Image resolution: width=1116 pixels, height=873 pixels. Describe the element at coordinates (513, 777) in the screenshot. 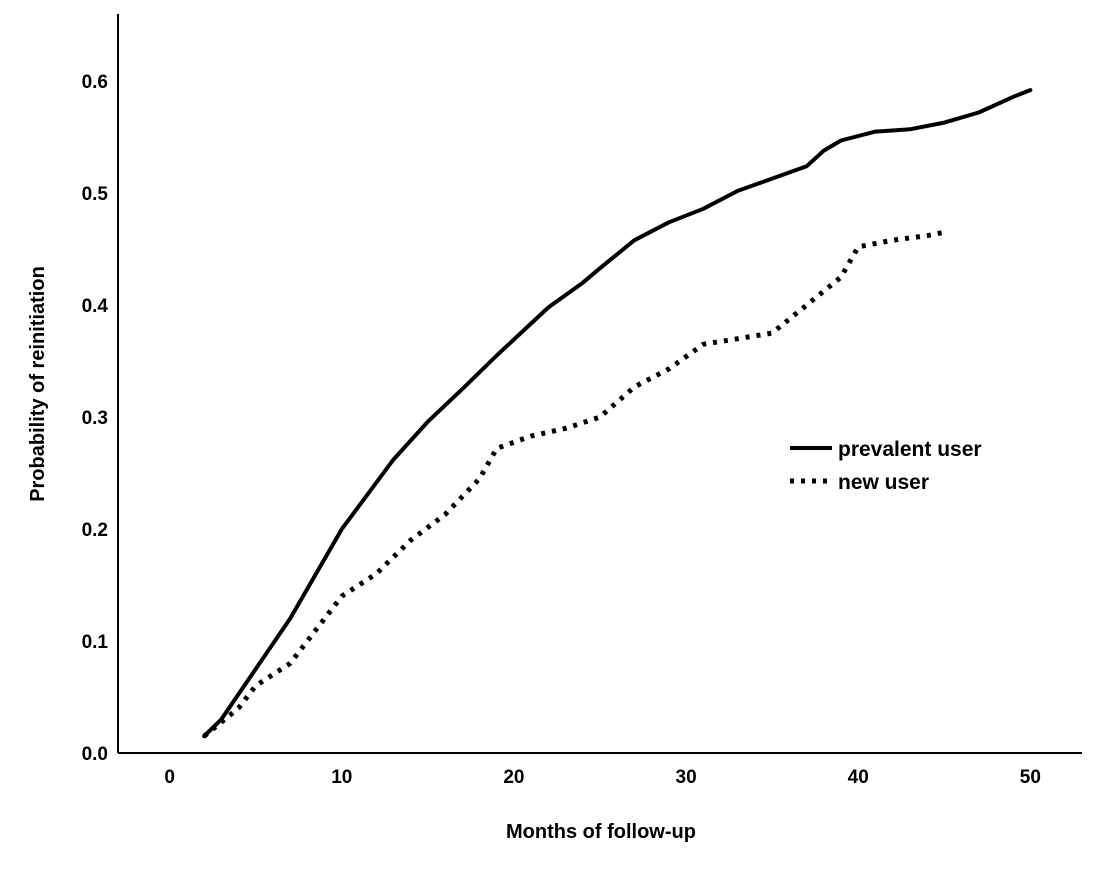

I see `x-tick-label: 20` at that location.